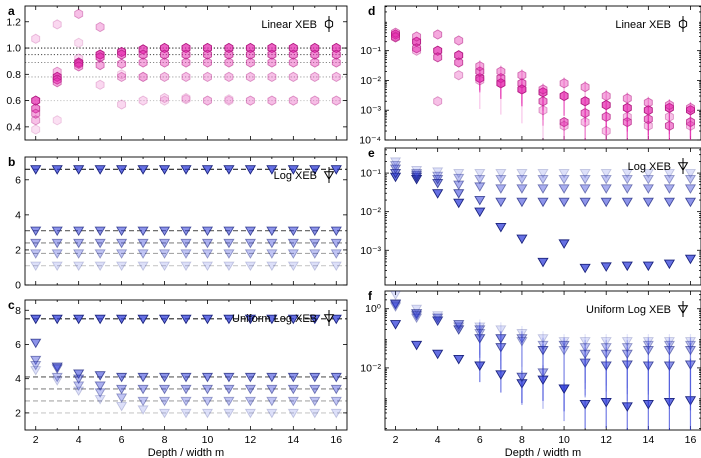 The height and width of the screenshot is (458, 701). Describe the element at coordinates (370, 212) in the screenshot. I see `y-tick-label: 10⁻²` at that location.